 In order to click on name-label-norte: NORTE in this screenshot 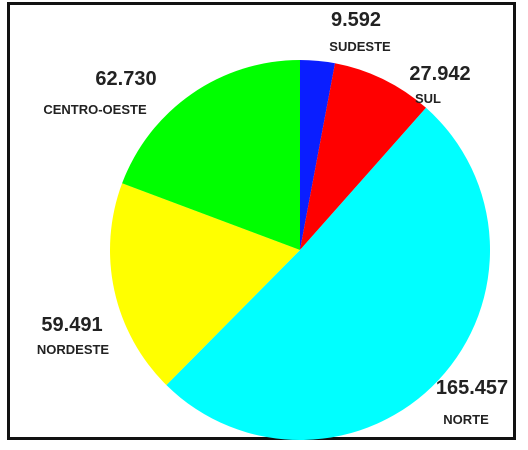, I will do `click(466, 419)`.